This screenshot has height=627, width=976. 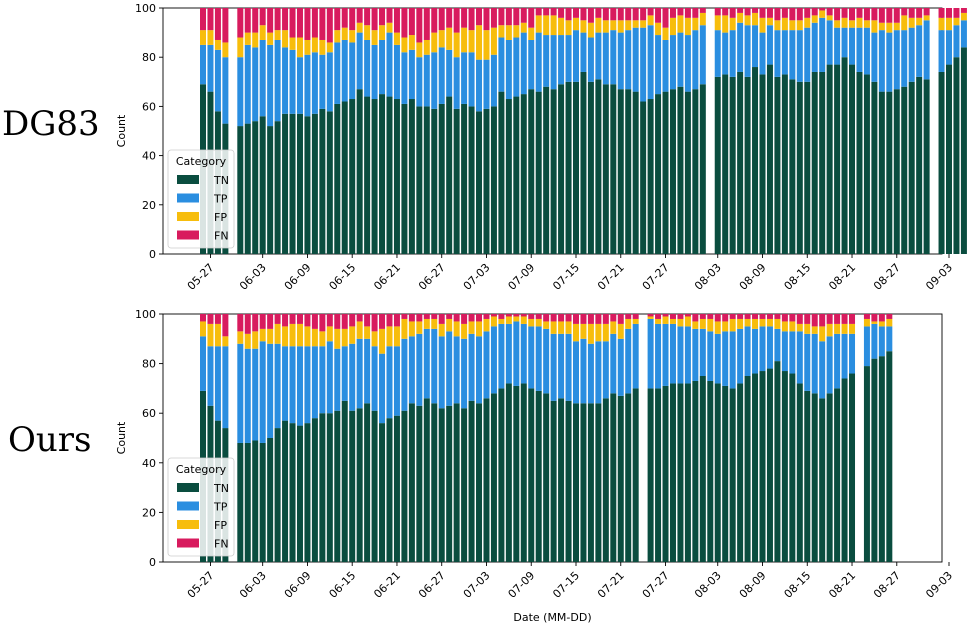 I want to click on y-tick-label: 100, so click(x=145, y=314).